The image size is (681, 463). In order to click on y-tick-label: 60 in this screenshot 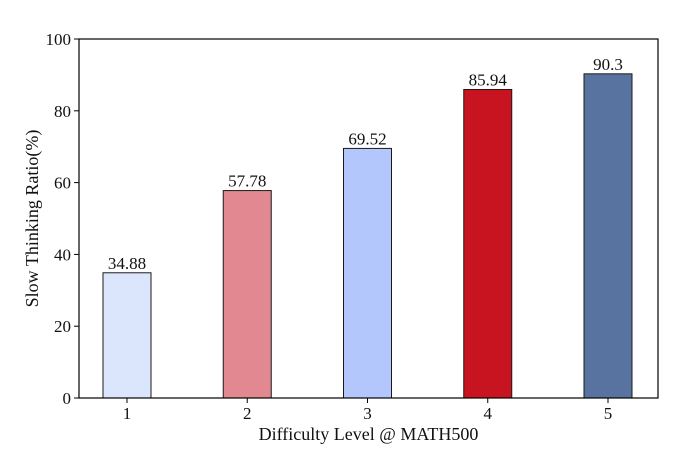, I will do `click(62, 183)`.